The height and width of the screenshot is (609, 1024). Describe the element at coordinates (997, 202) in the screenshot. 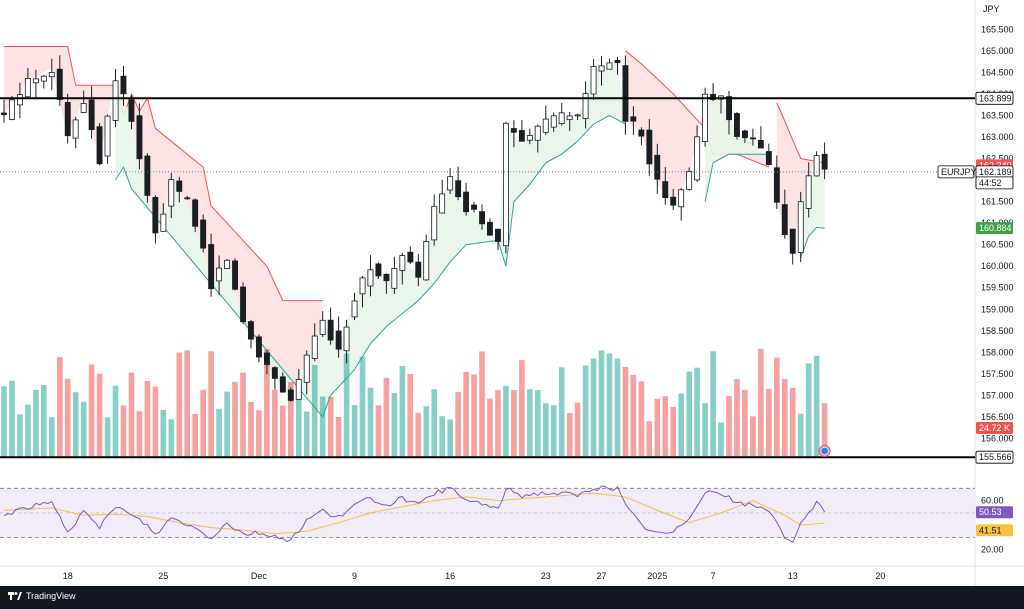

I see `price-tick-label: 161.500` at that location.